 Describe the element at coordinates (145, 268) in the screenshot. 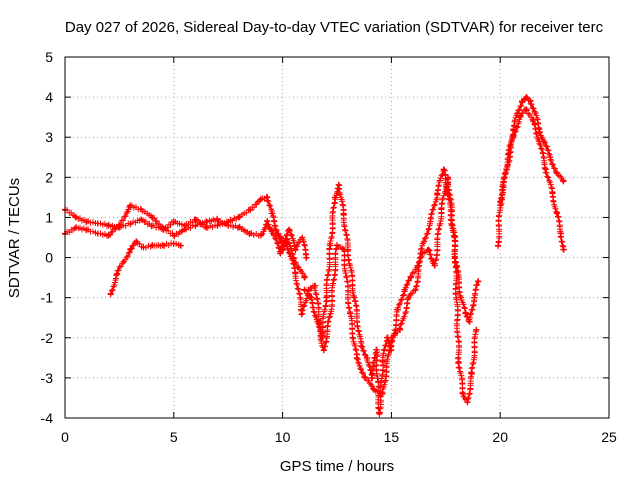

I see `series-branch-c` at that location.